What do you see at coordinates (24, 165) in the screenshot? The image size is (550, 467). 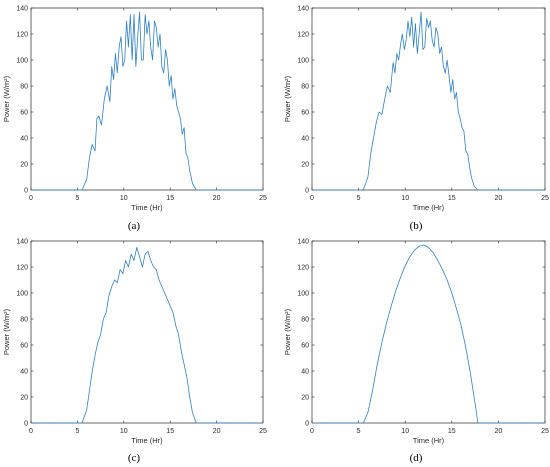 I see `y-tick-label-a-20: 20` at bounding box center [24, 165].